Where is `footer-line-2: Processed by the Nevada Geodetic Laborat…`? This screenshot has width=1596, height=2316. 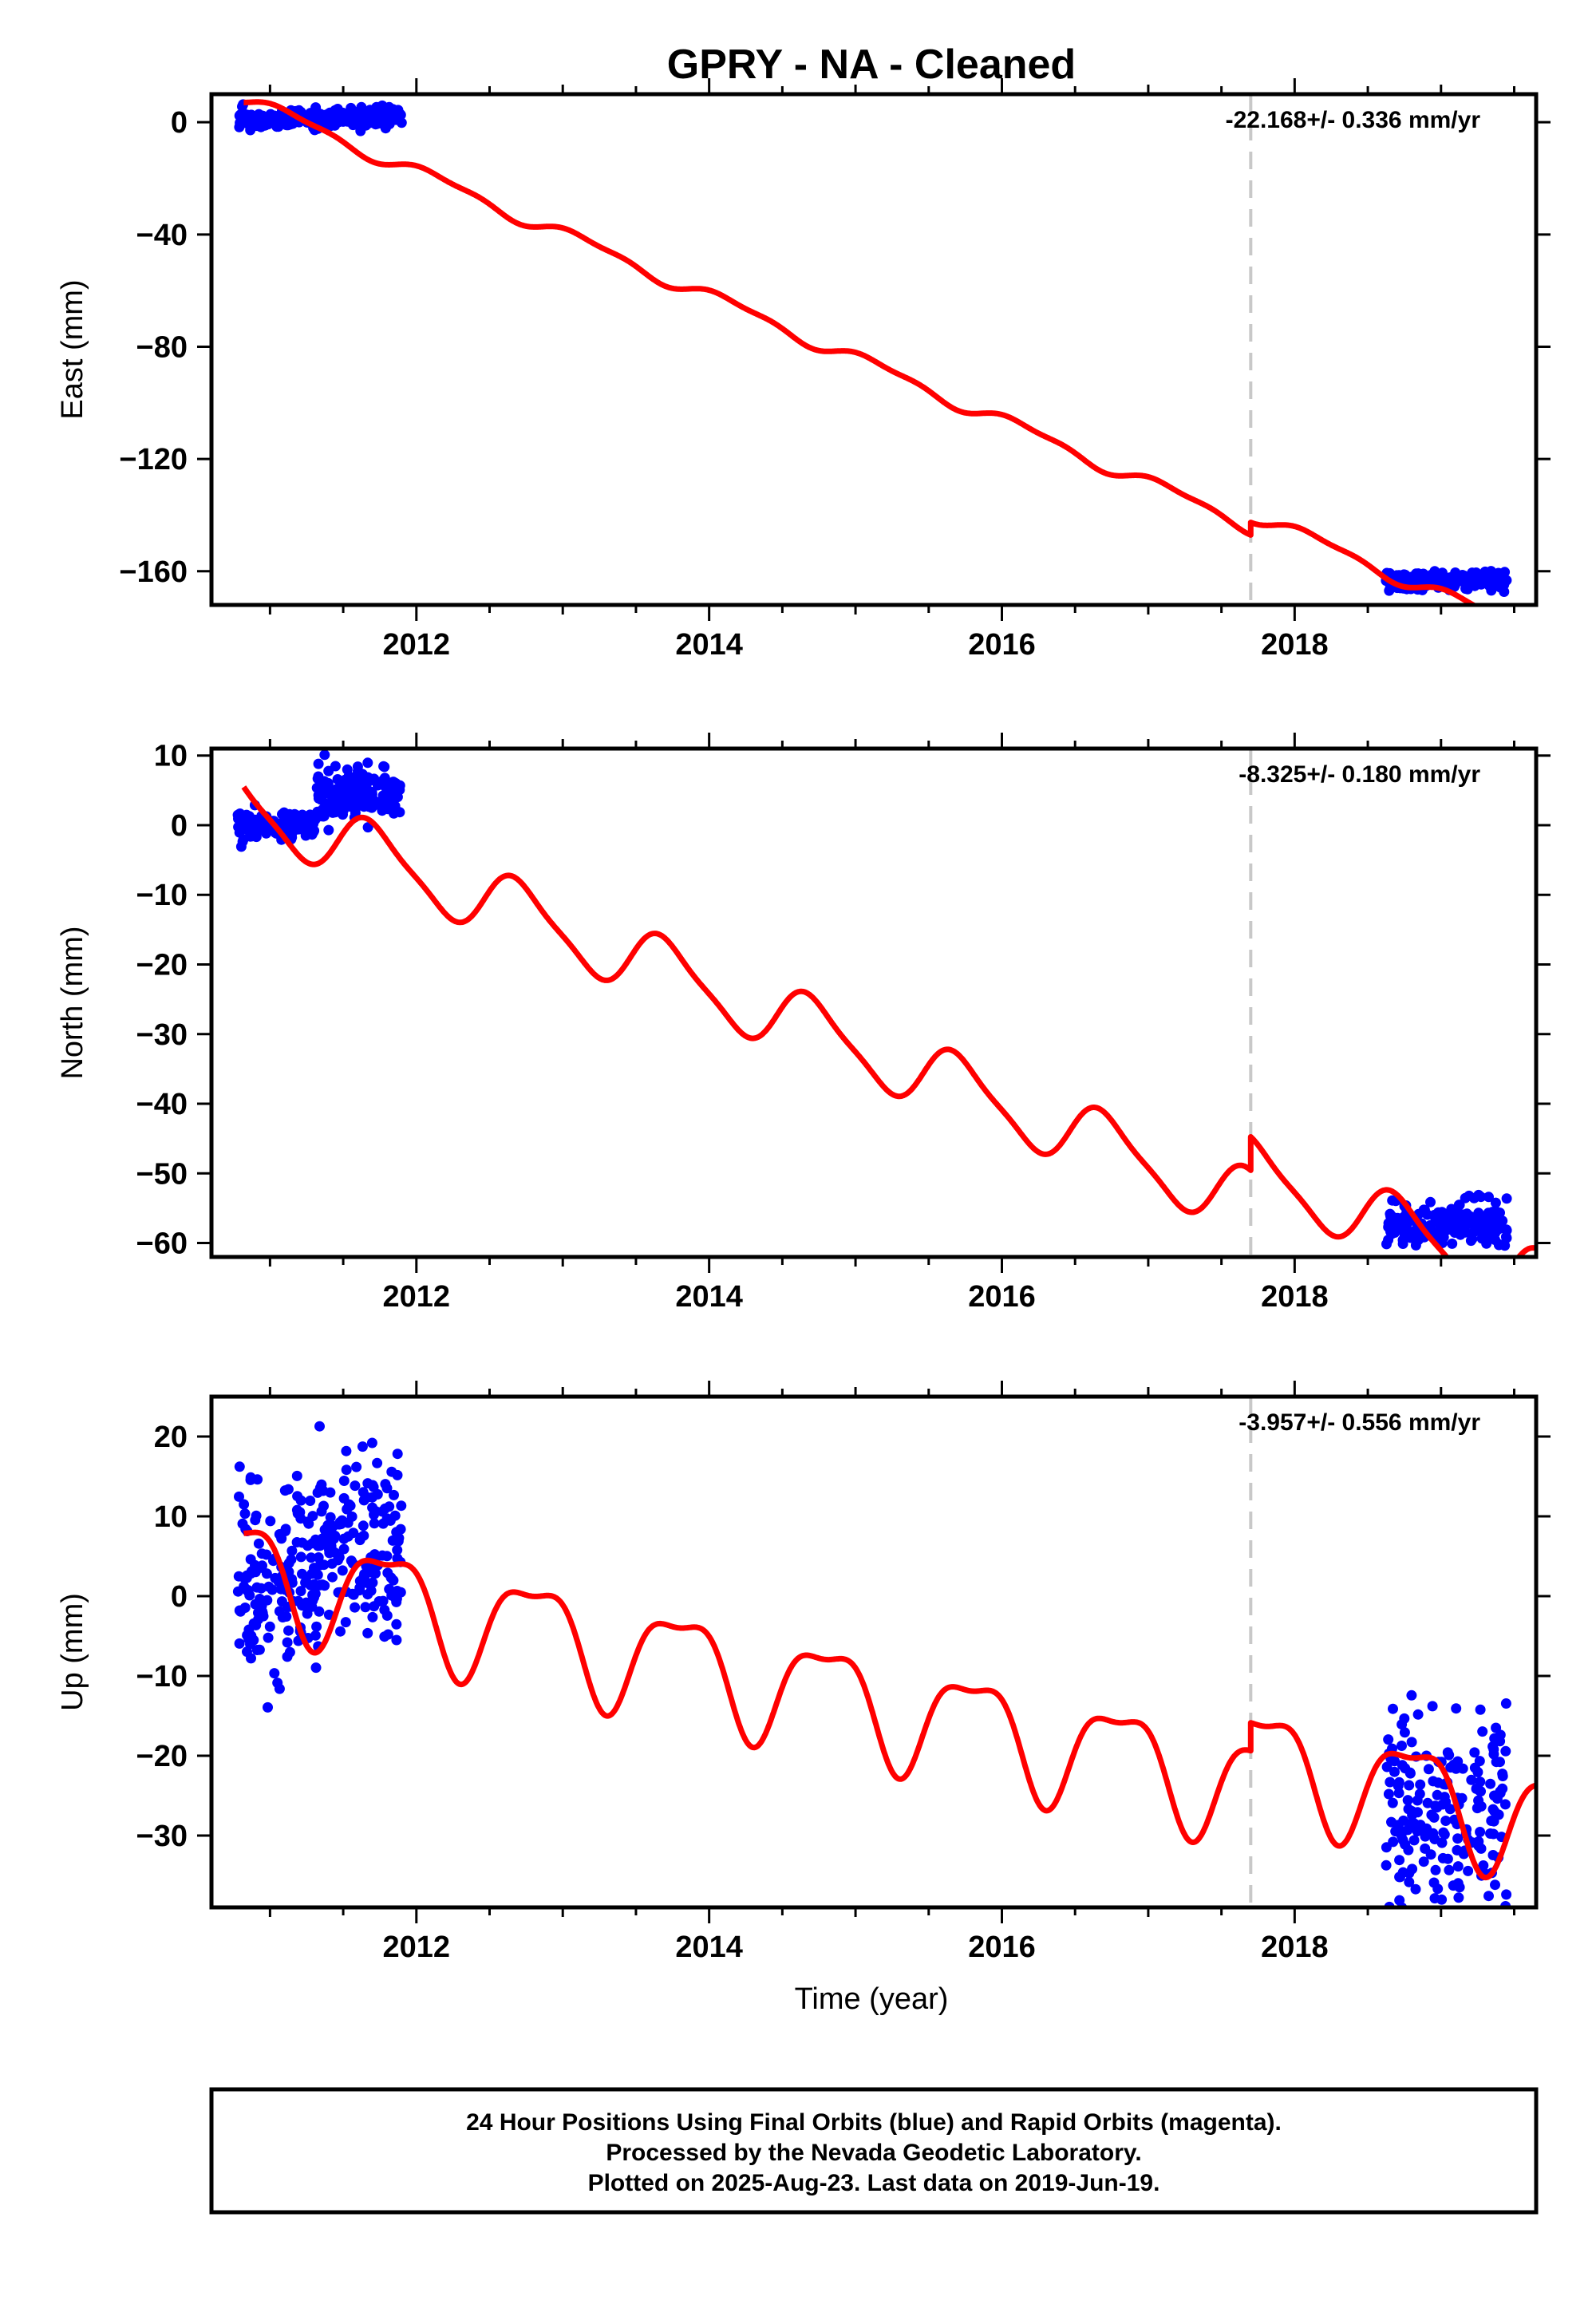 footer-line-2: Processed by the Nevada Geodetic Laborat… is located at coordinates (873, 2153).